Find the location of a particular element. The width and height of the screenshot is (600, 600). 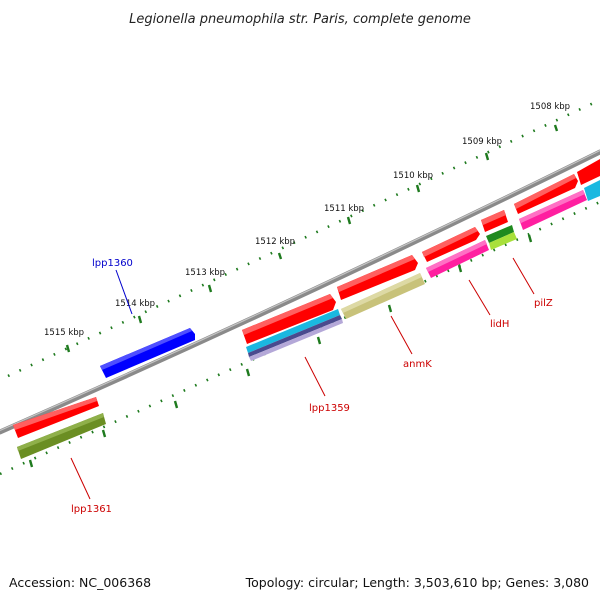

leader-line-anmK is located at coordinates (401, 335).